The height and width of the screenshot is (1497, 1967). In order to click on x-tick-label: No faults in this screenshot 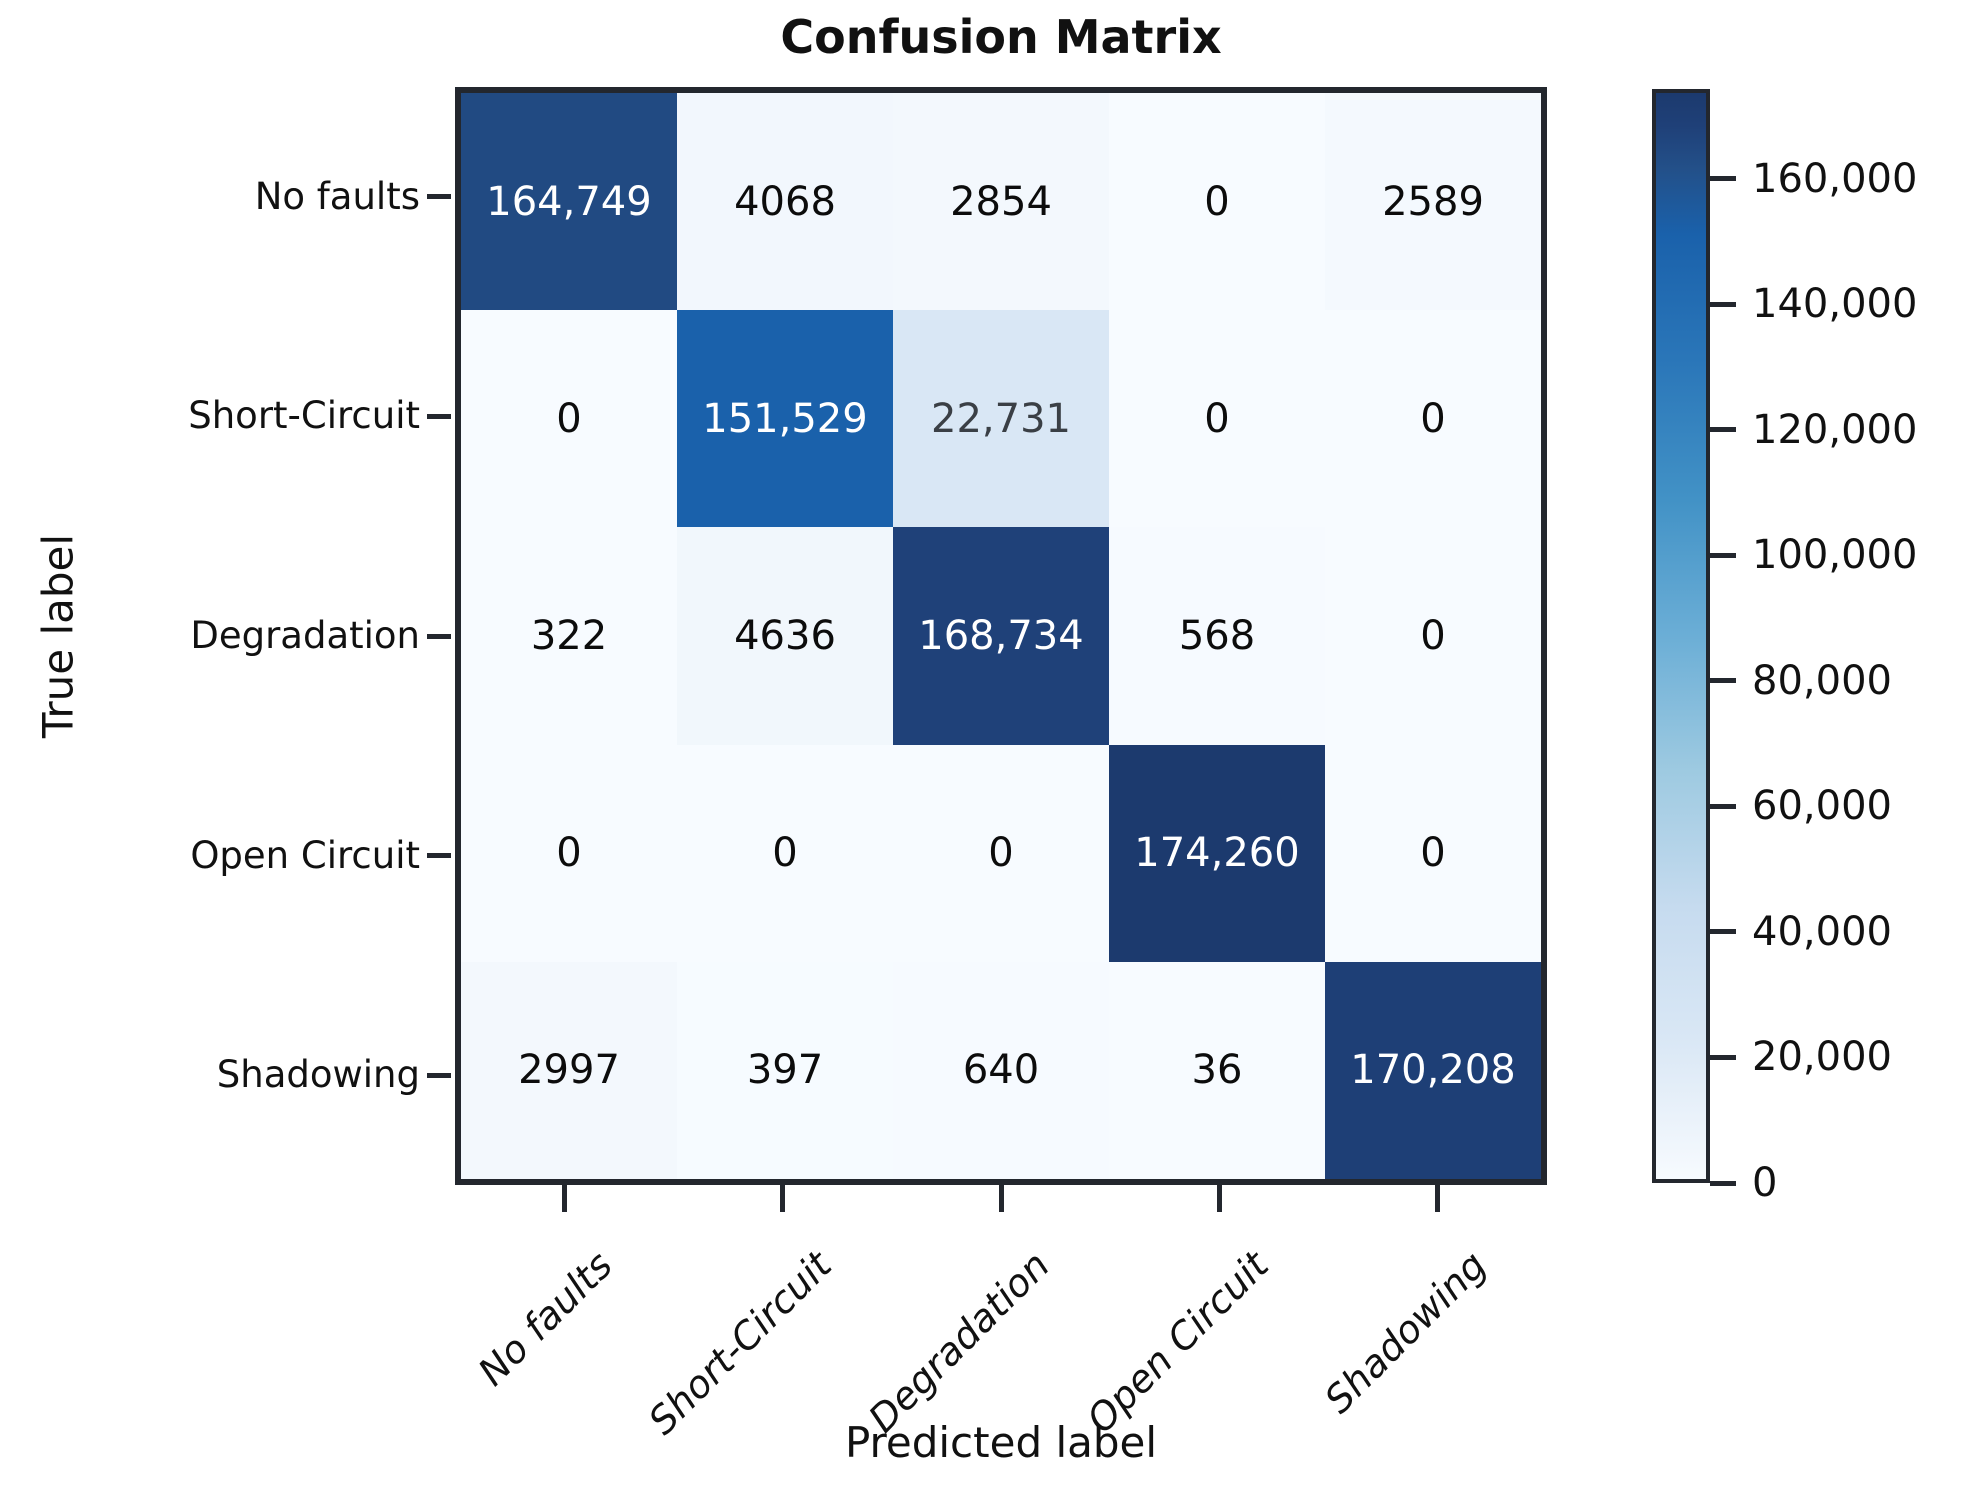, I will do `click(546, 1319)`.